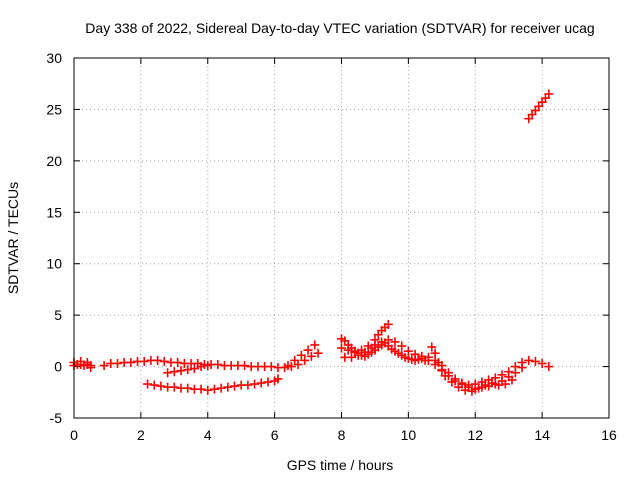 The image size is (640, 480). What do you see at coordinates (54, 161) in the screenshot?
I see `y-tick-label: 20` at bounding box center [54, 161].